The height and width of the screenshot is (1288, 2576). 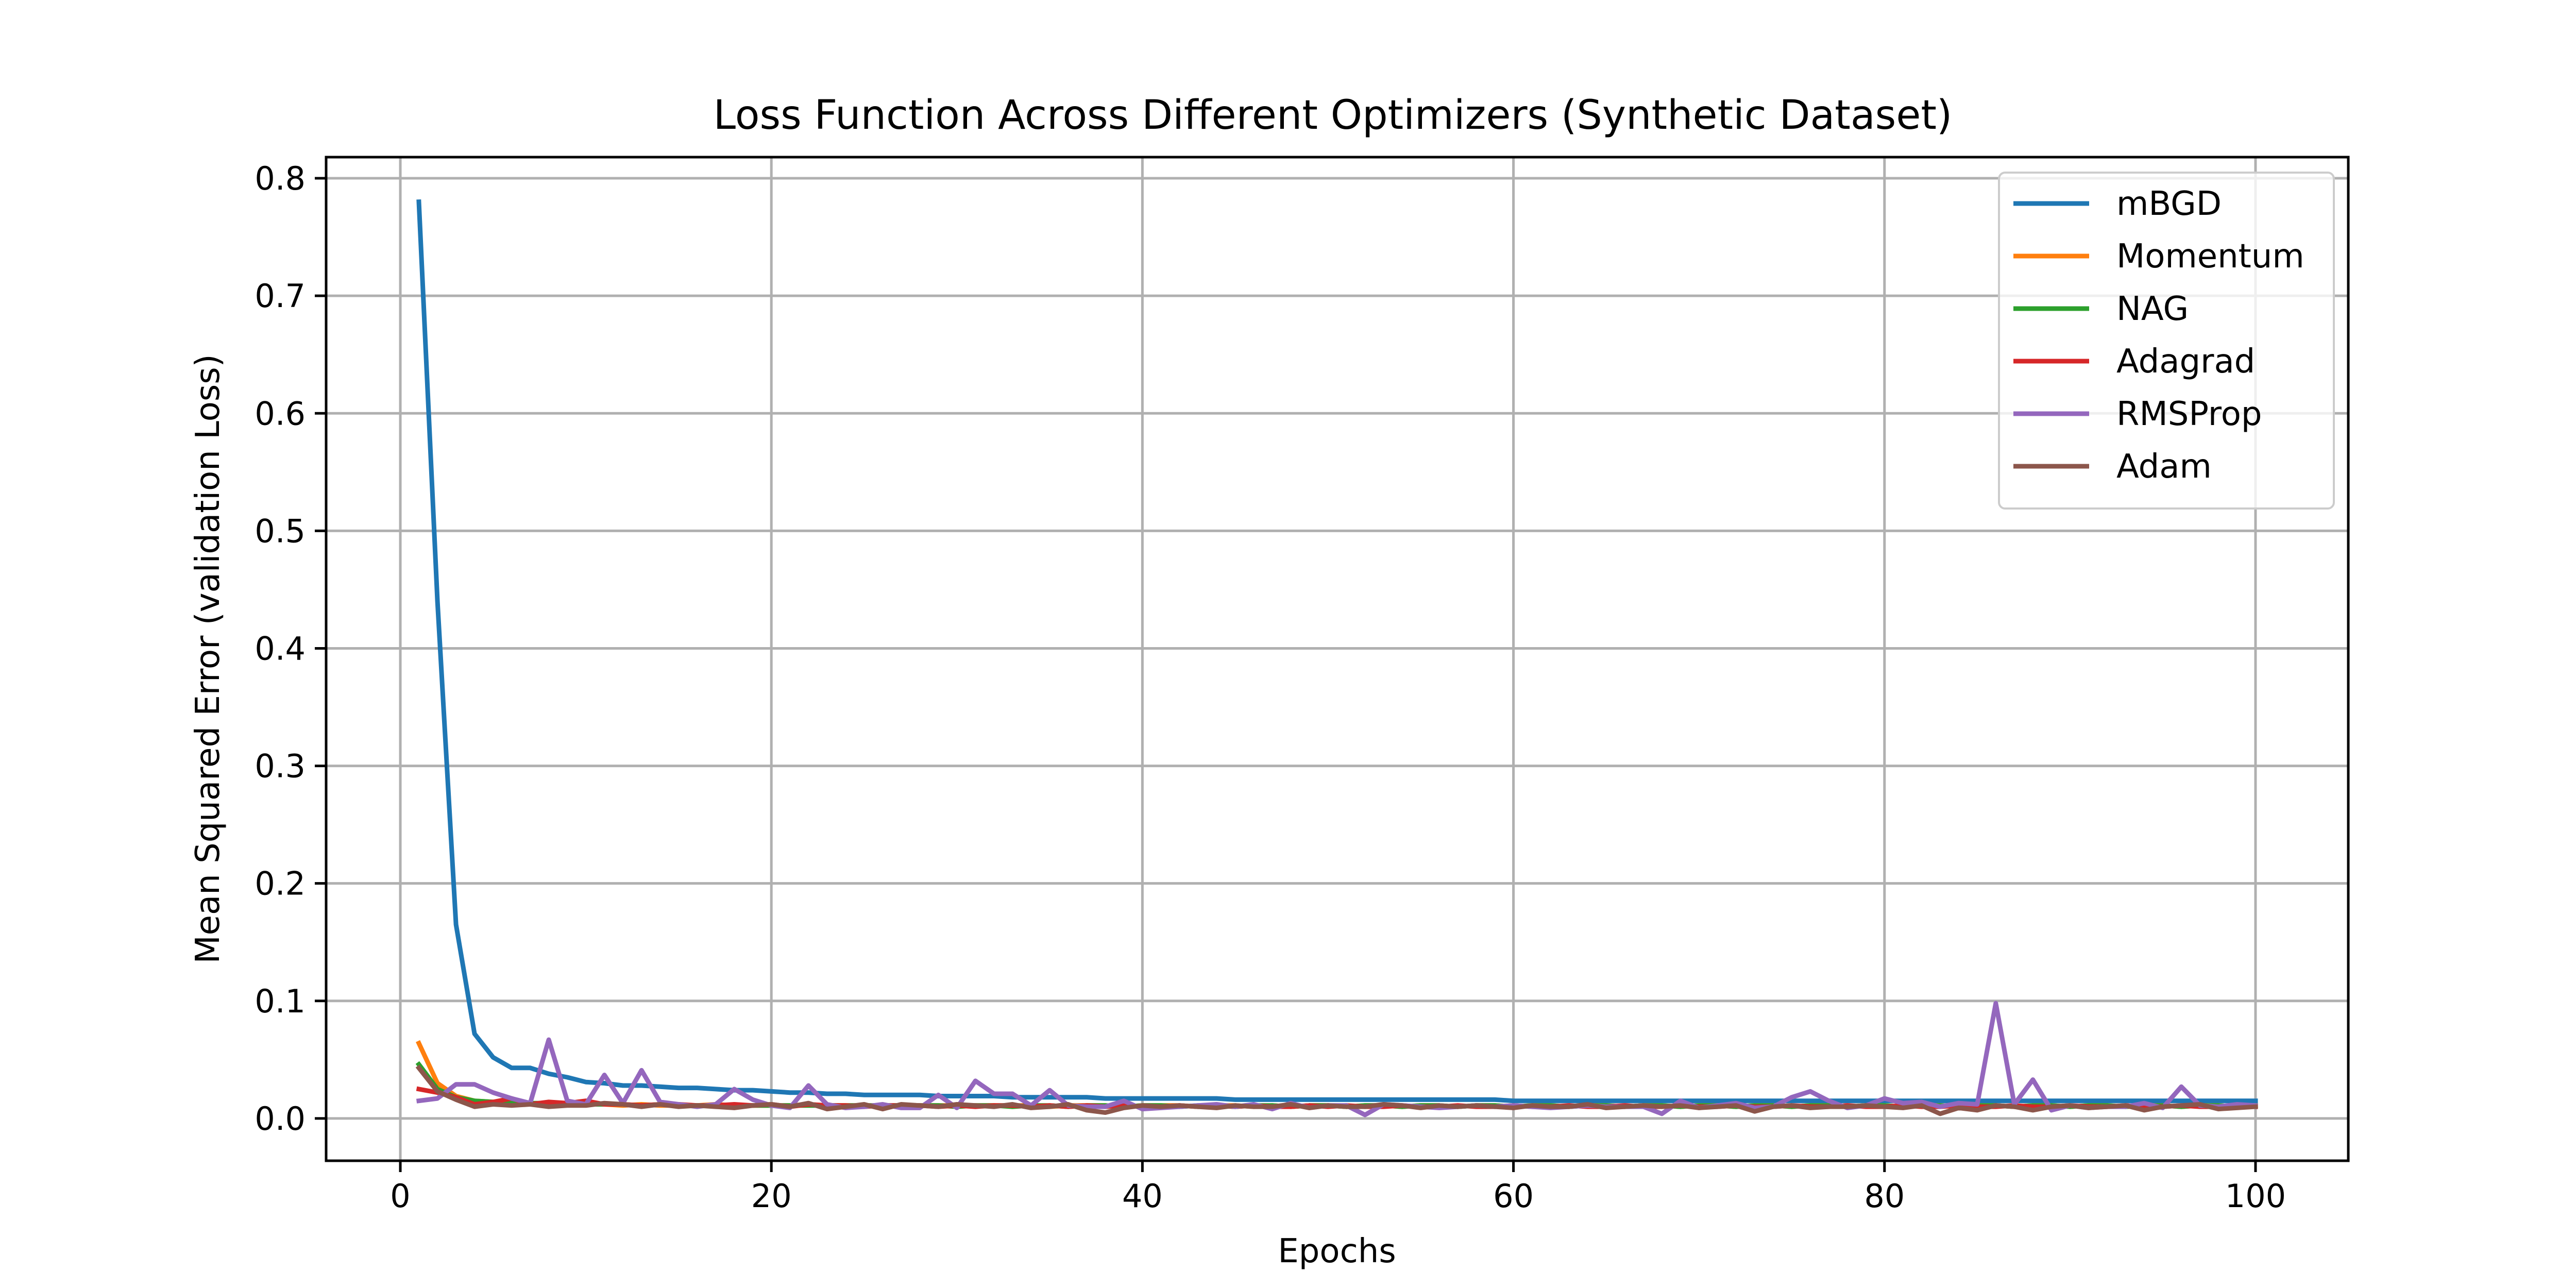 I want to click on y-axis-title: Mean Squared Error (validation Loss), so click(x=208, y=658).